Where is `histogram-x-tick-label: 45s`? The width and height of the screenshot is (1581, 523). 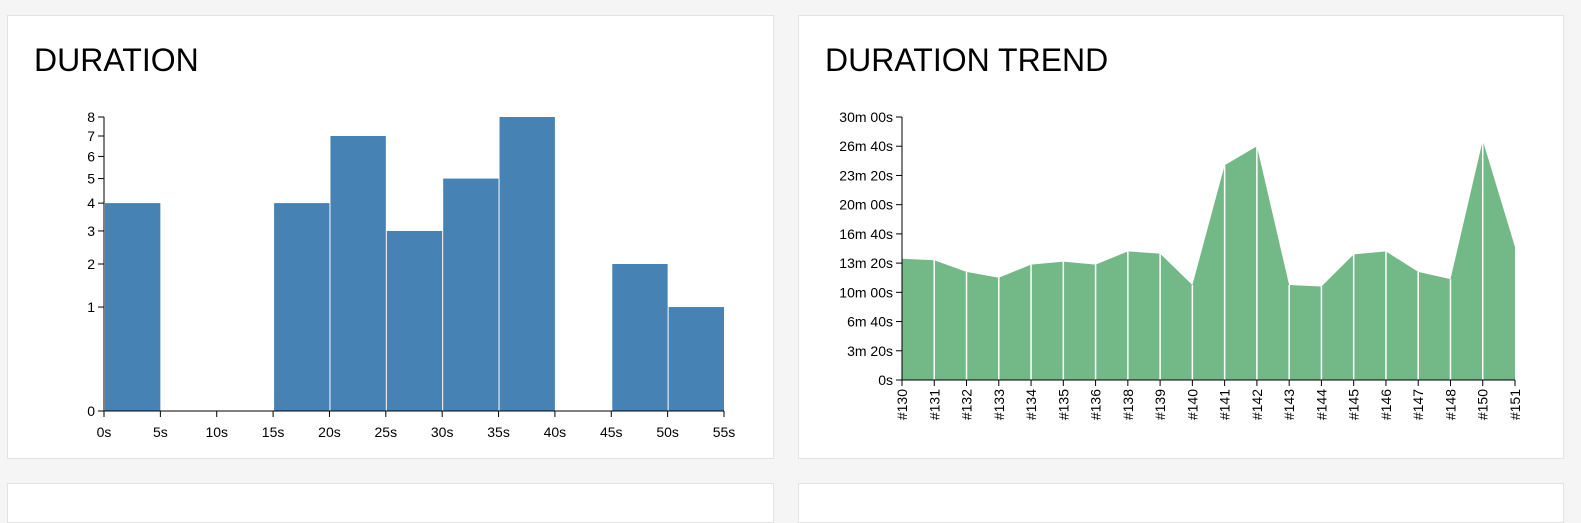
histogram-x-tick-label: 45s is located at coordinates (611, 432).